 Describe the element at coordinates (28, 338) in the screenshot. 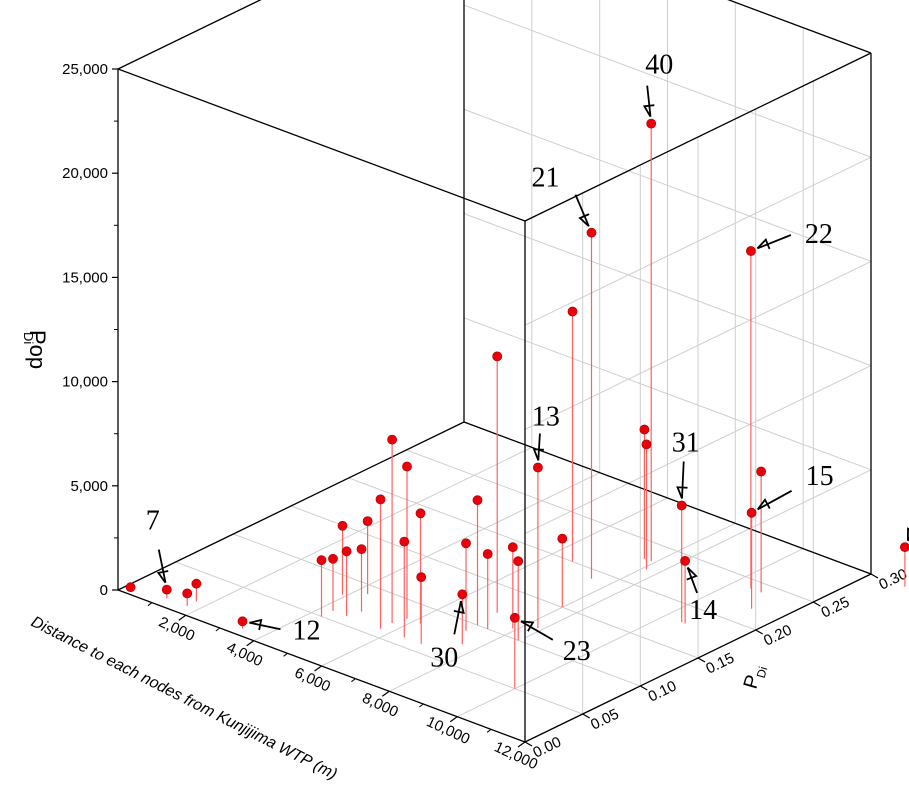

I see `svg-text: Di` at that location.